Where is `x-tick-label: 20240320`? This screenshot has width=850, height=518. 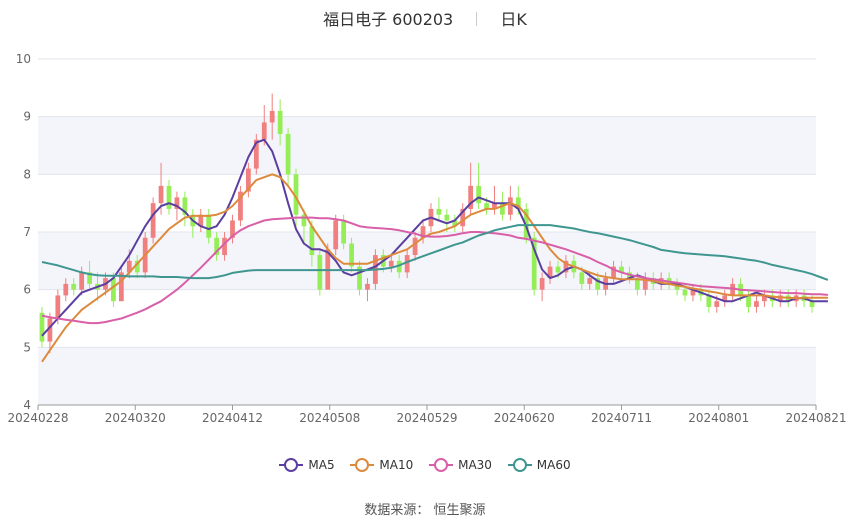
x-tick-label: 20240320 is located at coordinates (135, 418).